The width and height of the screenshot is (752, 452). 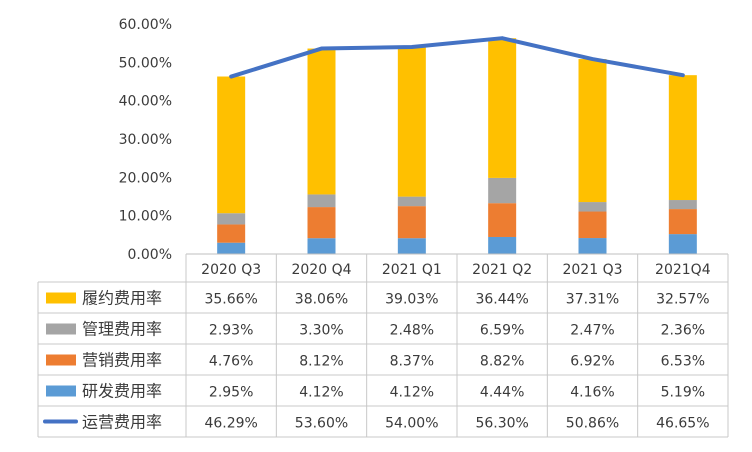 What do you see at coordinates (411, 300) in the screenshot?
I see `data-label: 39.03%` at bounding box center [411, 300].